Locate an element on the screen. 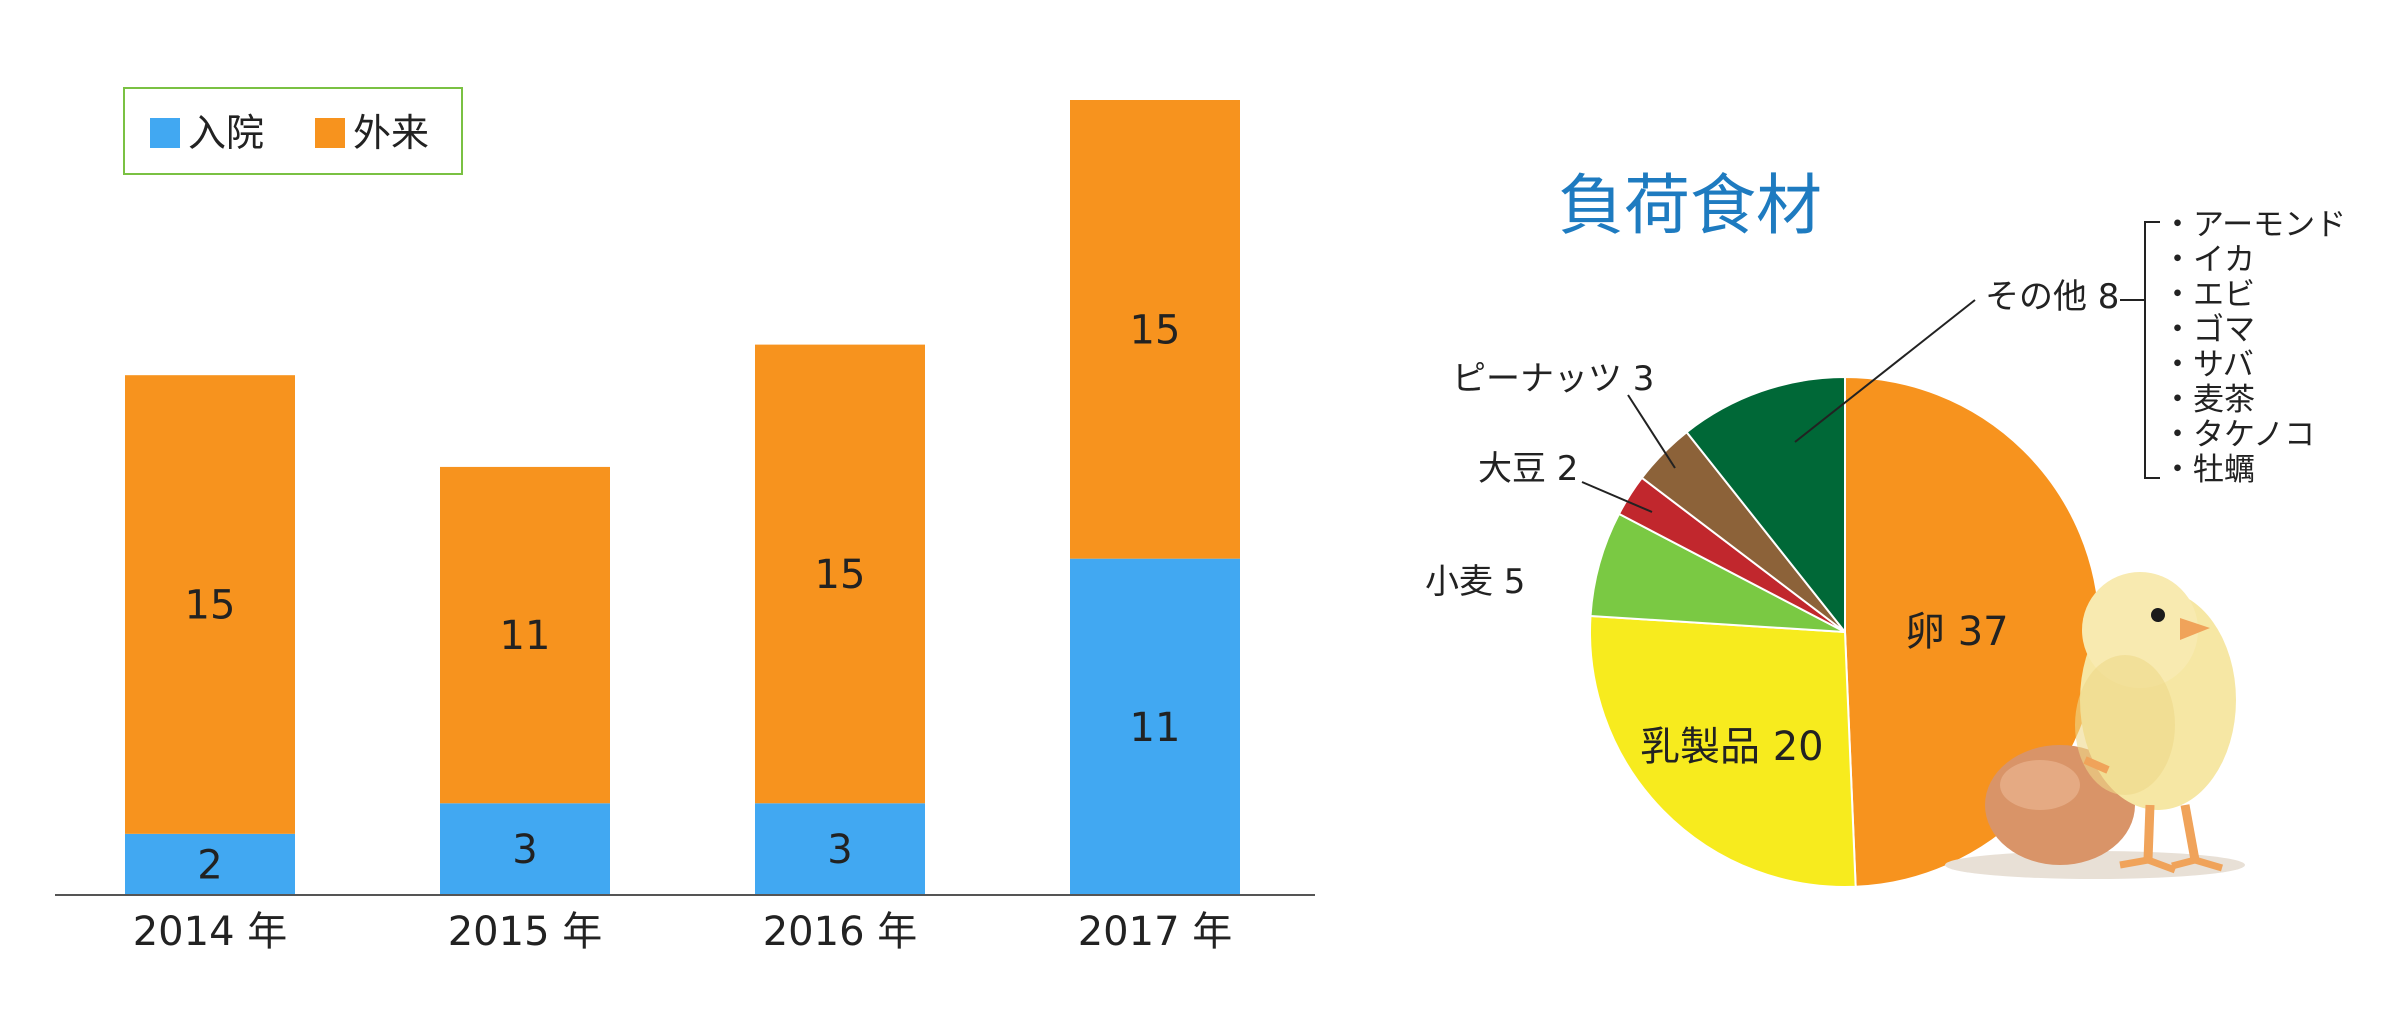 The width and height of the screenshot is (2400, 1024). other-breakdown-item: ・牡蠣 is located at coordinates (2208, 470).